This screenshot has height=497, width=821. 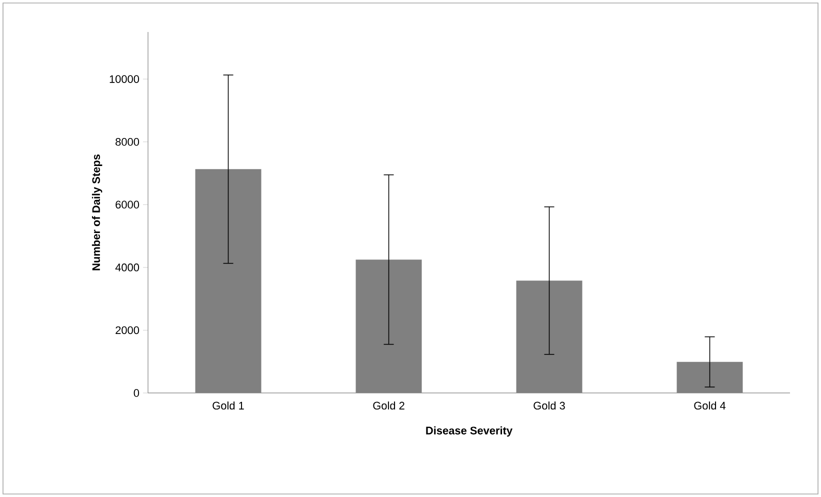 What do you see at coordinates (97, 212) in the screenshot?
I see `y-axis-title: Number of Daily Steps` at bounding box center [97, 212].